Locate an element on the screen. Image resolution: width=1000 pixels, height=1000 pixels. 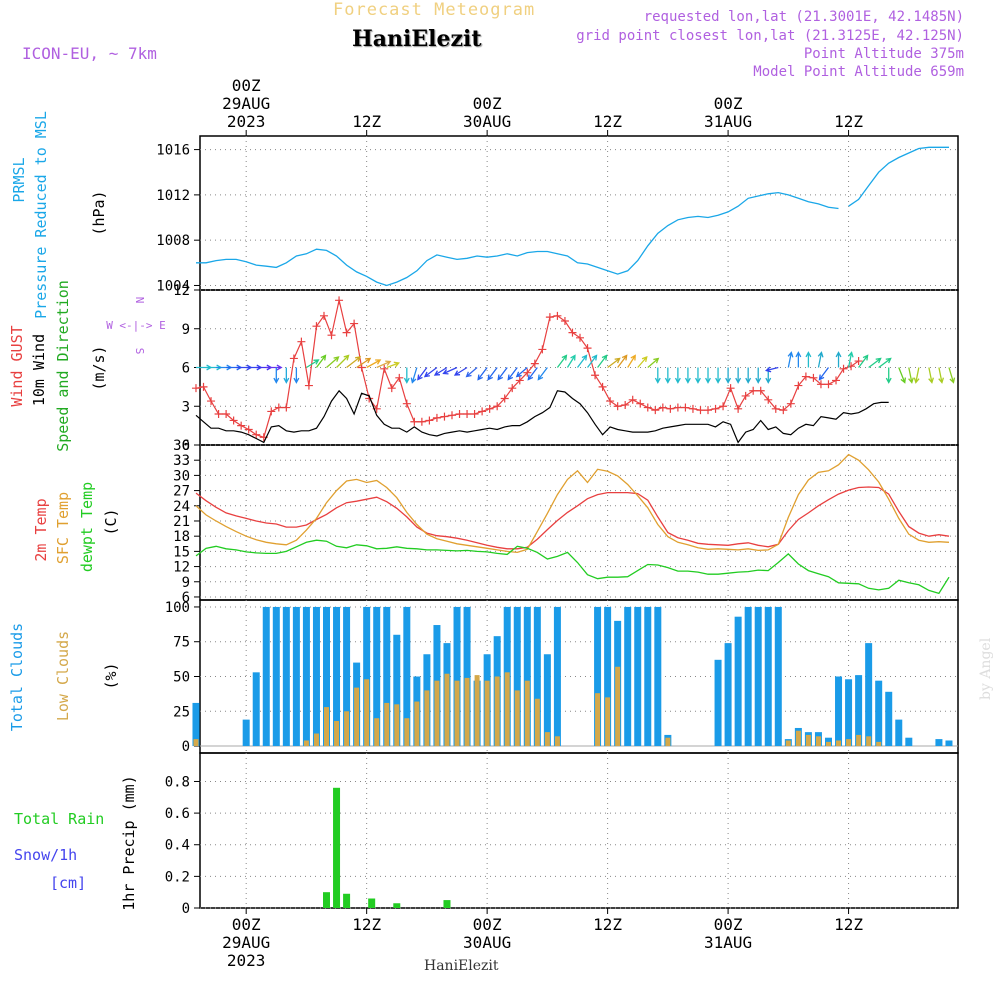
y-tick-label: 1008 is located at coordinates (173, 241).